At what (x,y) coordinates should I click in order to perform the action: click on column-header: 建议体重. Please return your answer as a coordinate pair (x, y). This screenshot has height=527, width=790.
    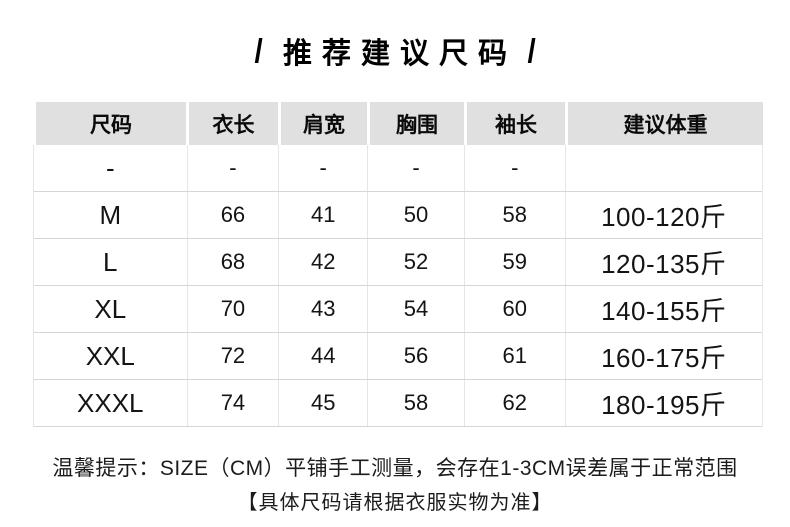
    Looking at the image, I should click on (664, 123).